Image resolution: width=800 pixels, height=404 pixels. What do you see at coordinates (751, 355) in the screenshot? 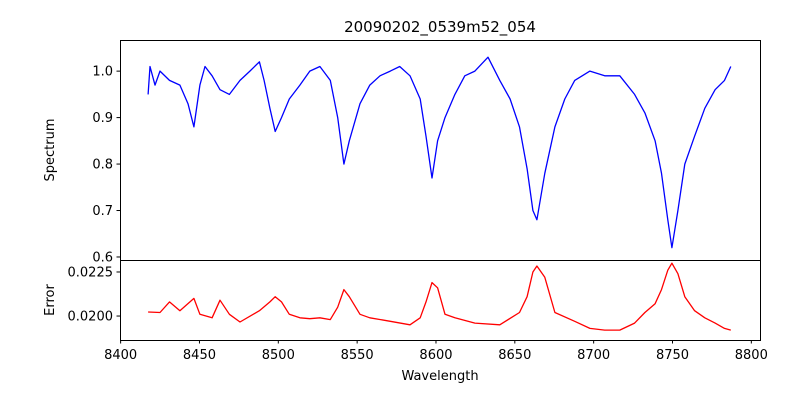
I see `x-tick-label: 8800` at bounding box center [751, 355].